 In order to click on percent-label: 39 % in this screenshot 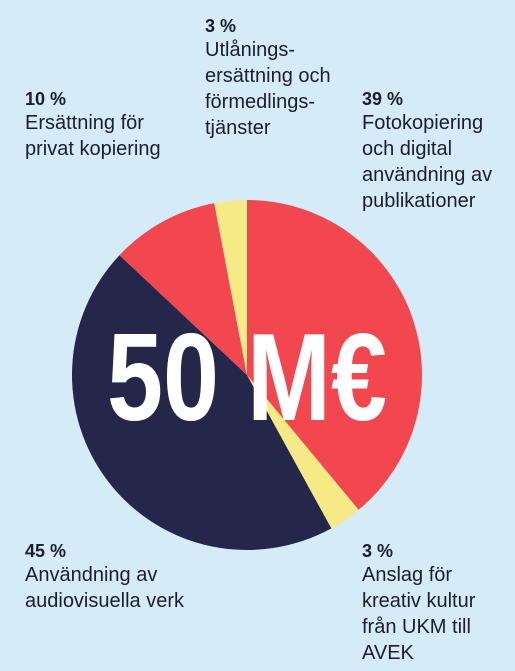, I will do `click(383, 99)`.